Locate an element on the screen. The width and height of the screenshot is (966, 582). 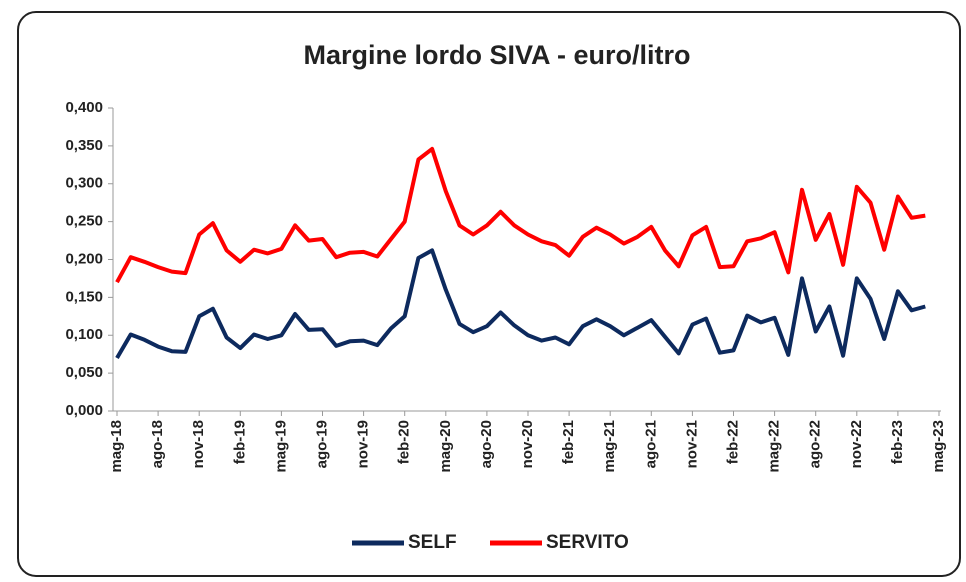
y-tick-label: 0,200 is located at coordinates (84, 258).